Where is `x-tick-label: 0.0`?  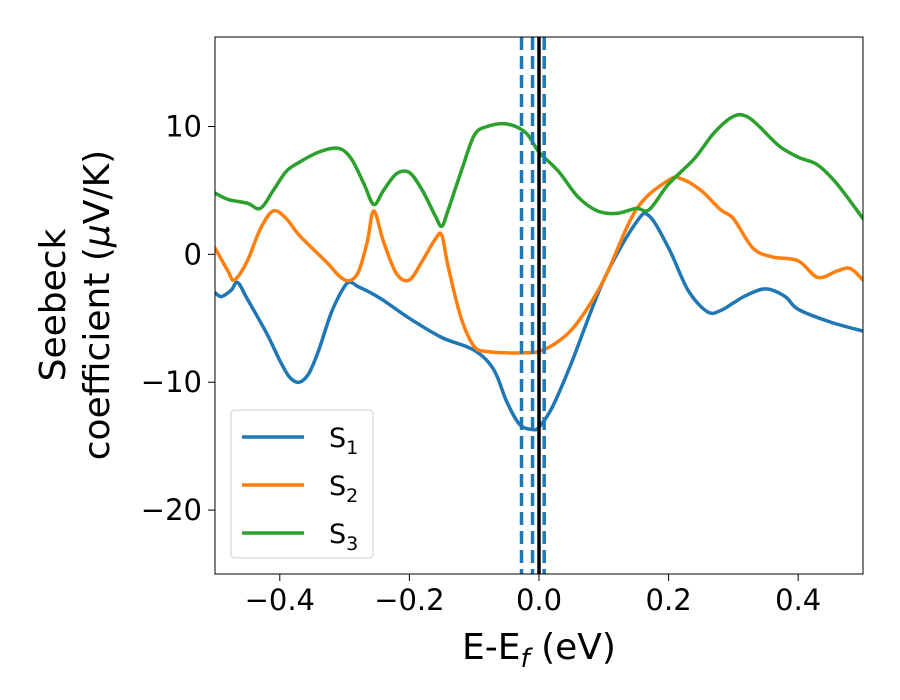
x-tick-label: 0.0 is located at coordinates (539, 600).